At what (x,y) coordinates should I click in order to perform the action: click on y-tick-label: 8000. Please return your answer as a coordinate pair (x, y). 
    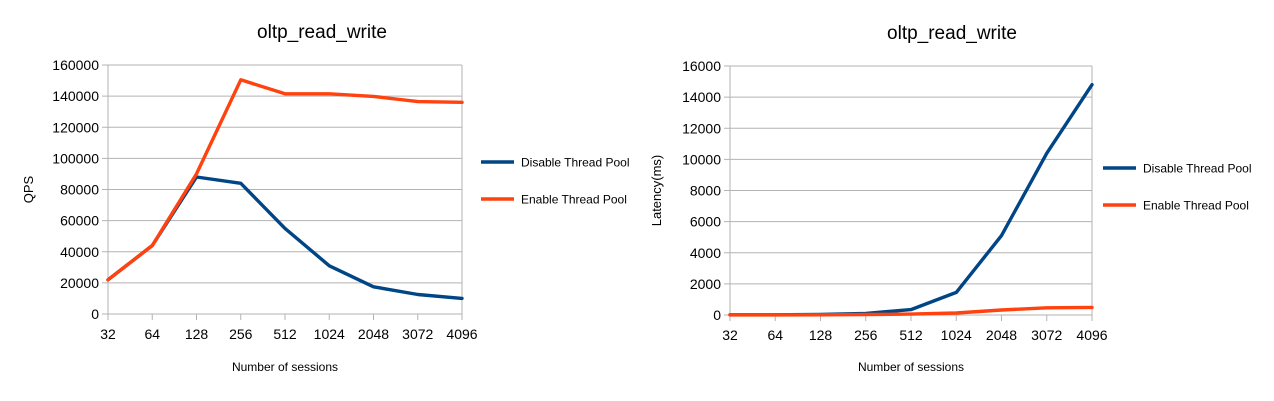
    Looking at the image, I should click on (705, 191).